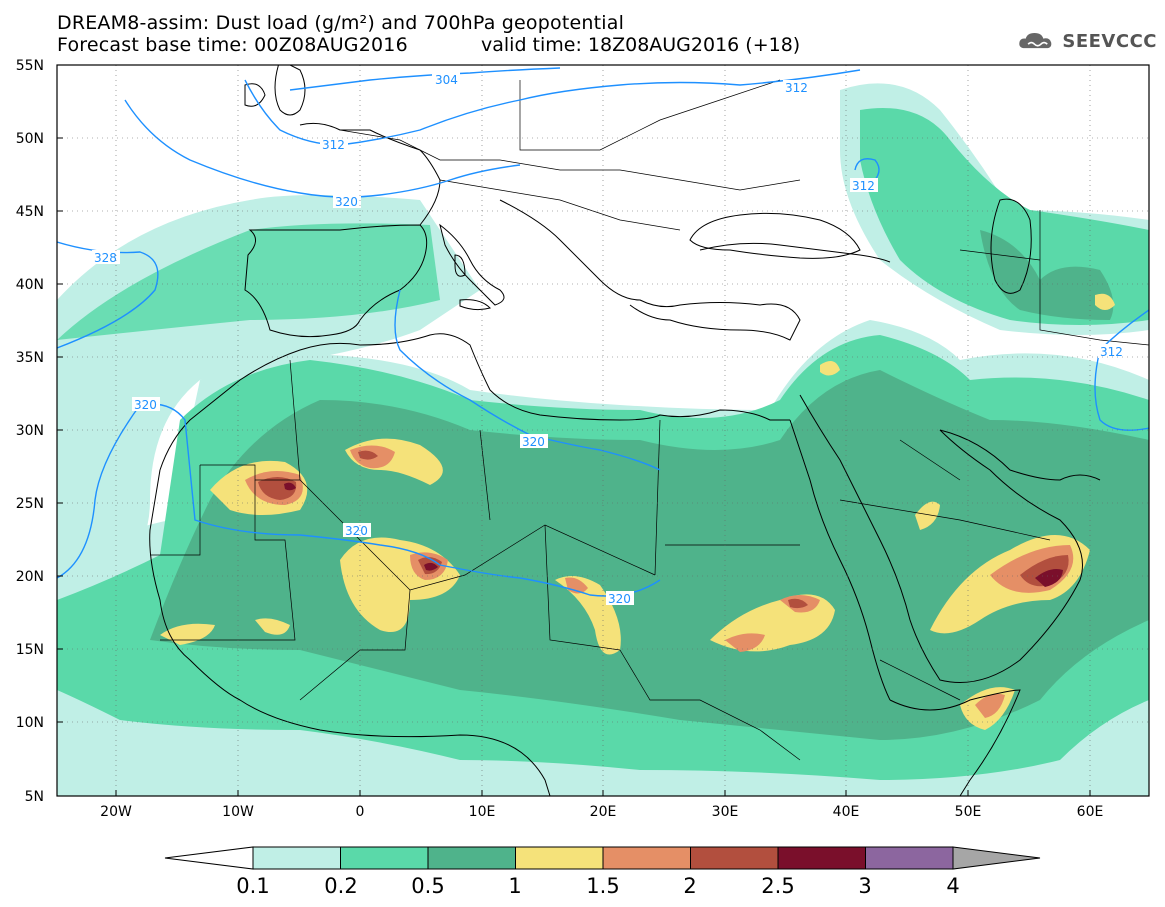  I want to click on colorbar-tick: 0.1, so click(252, 886).